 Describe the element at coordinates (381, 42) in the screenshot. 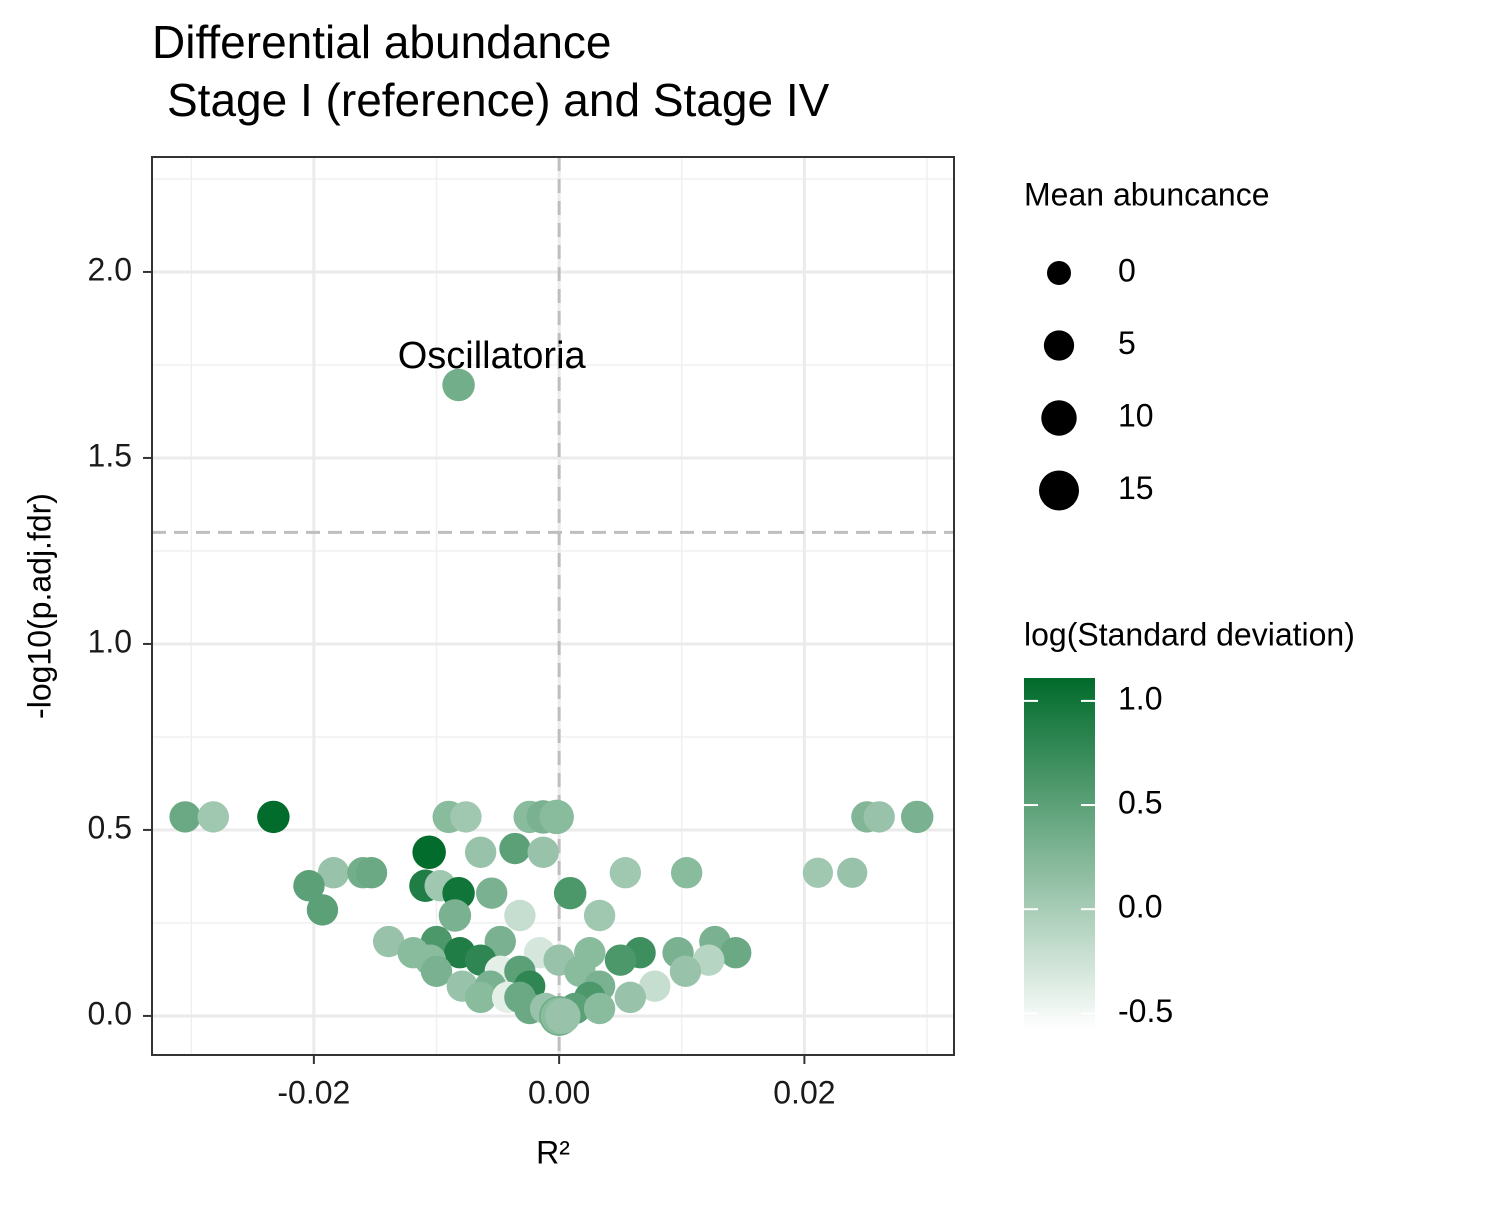

I see `chart-title: Differential abundance` at that location.